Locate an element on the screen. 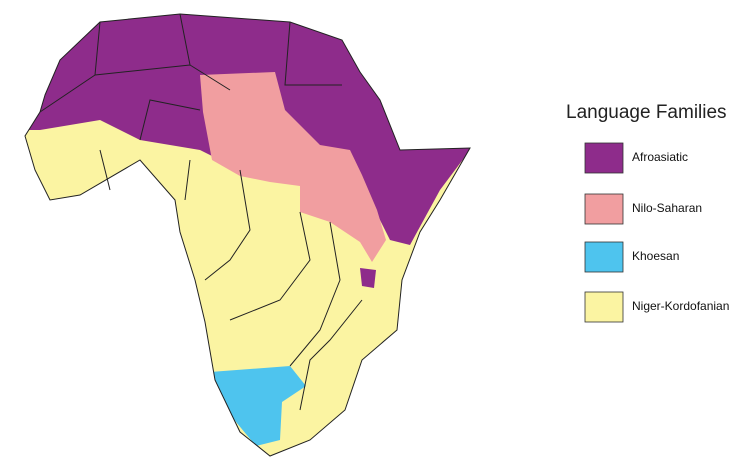  legend-label: Khoesan is located at coordinates (655, 256).